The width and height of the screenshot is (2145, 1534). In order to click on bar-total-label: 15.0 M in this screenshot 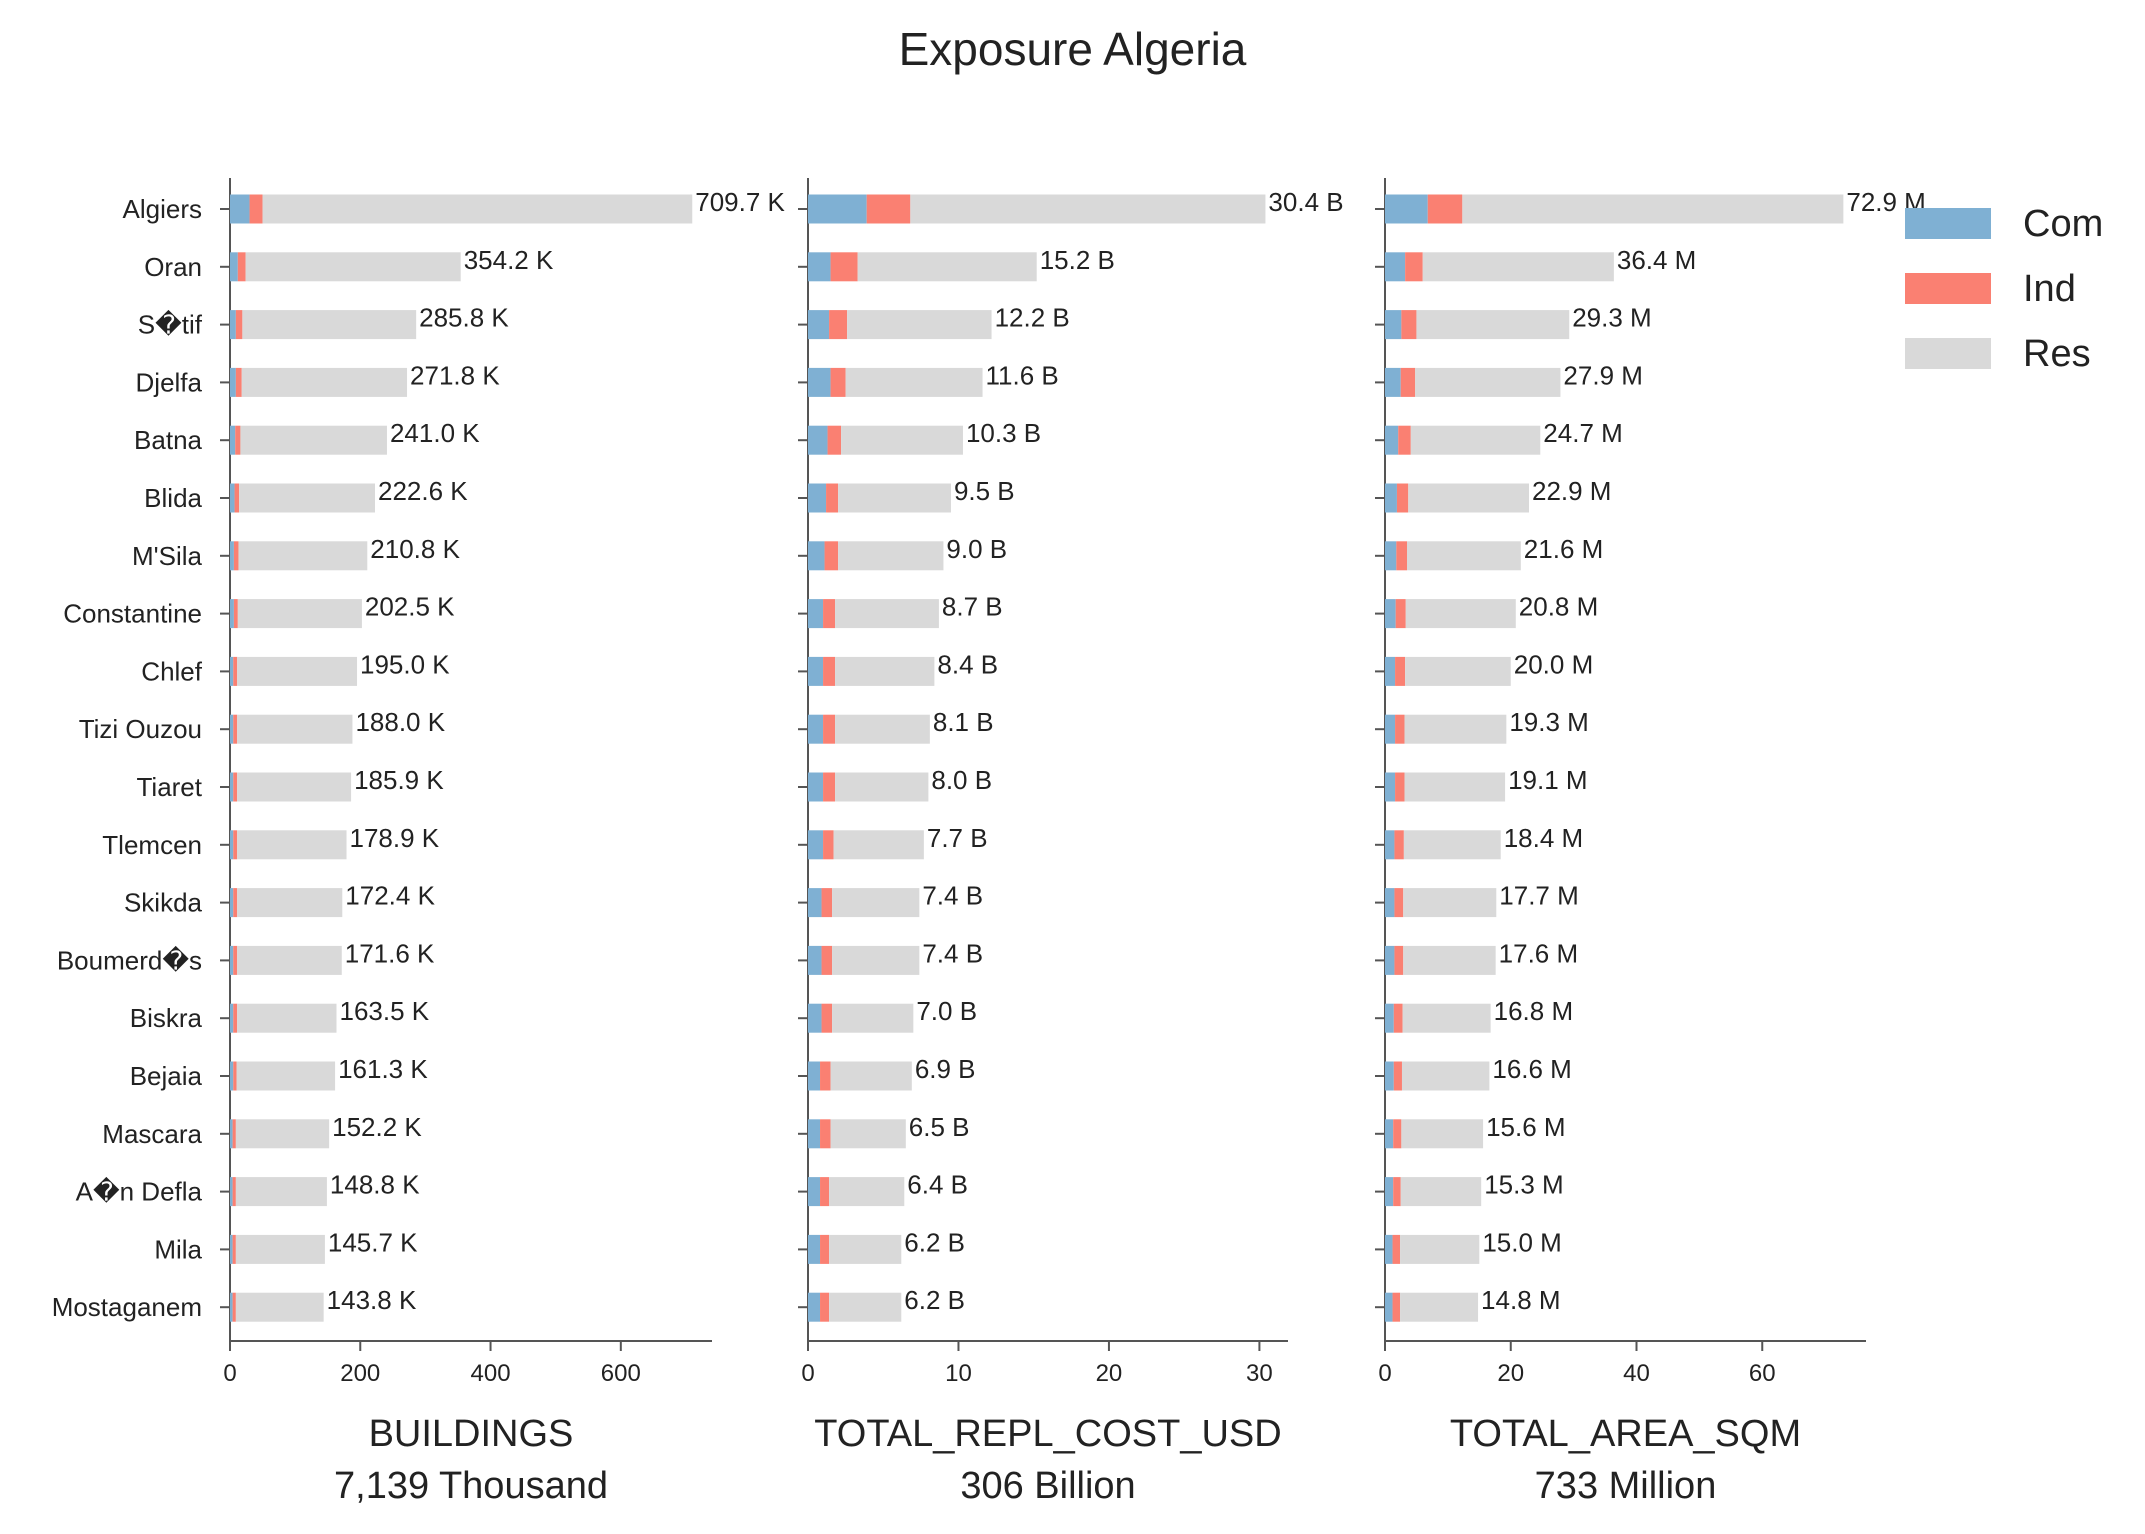, I will do `click(1522, 1242)`.